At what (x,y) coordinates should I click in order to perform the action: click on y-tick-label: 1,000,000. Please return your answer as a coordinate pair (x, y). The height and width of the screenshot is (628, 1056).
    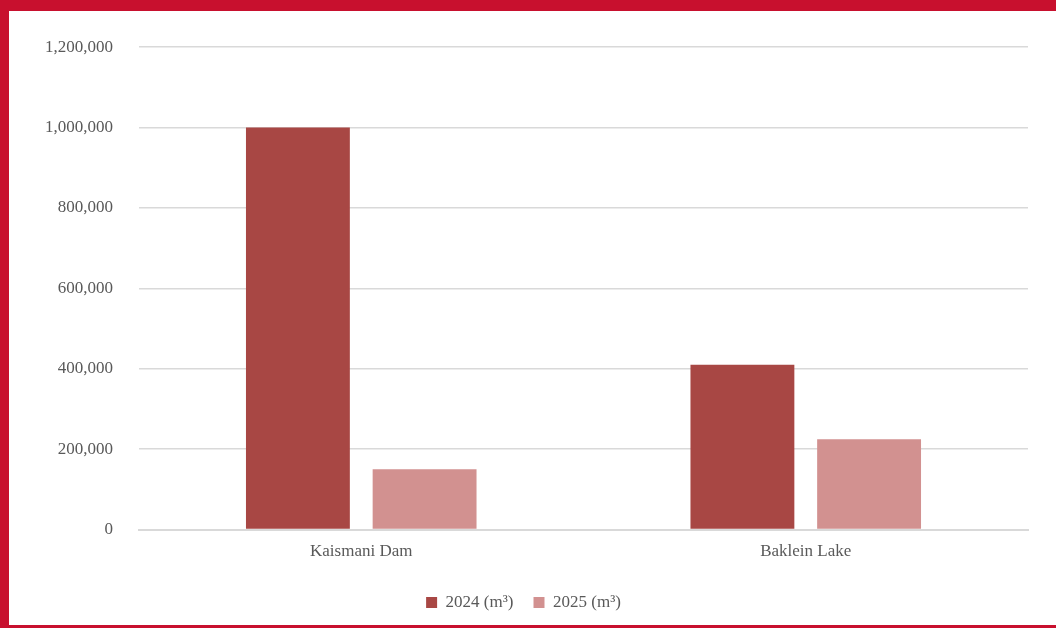
    Looking at the image, I should click on (79, 127).